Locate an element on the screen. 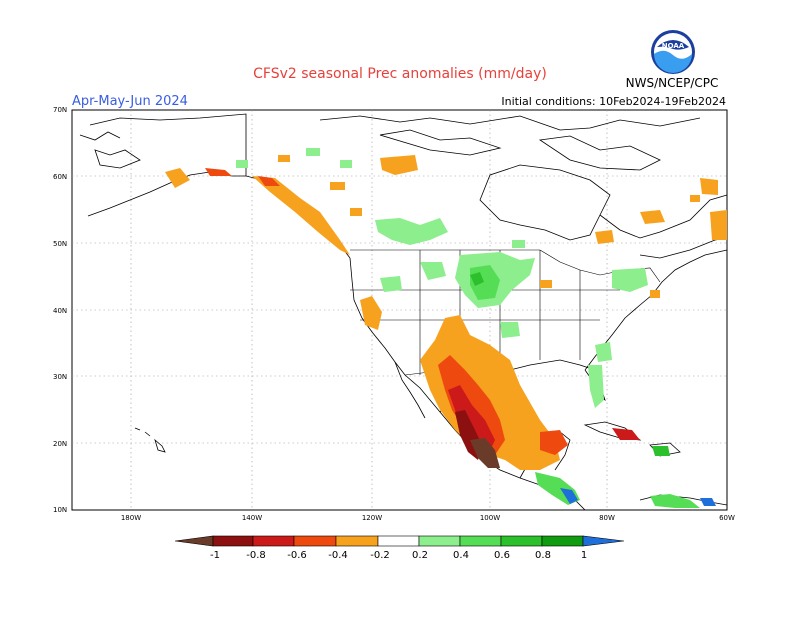  dry-region-greenland is located at coordinates (709, 186).